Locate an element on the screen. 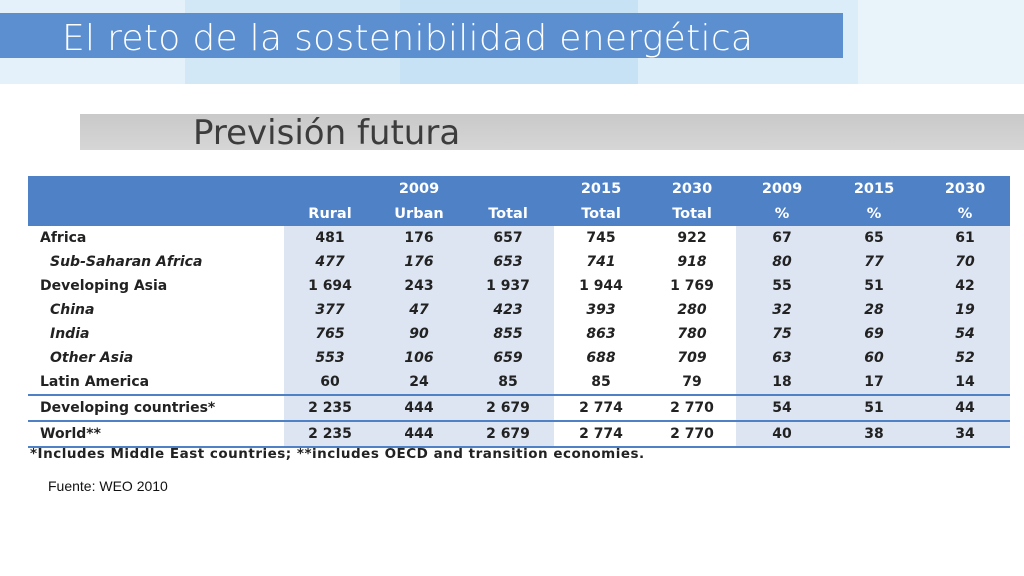 This screenshot has height=576, width=1024. table-cell: 19 is located at coordinates (965, 310).